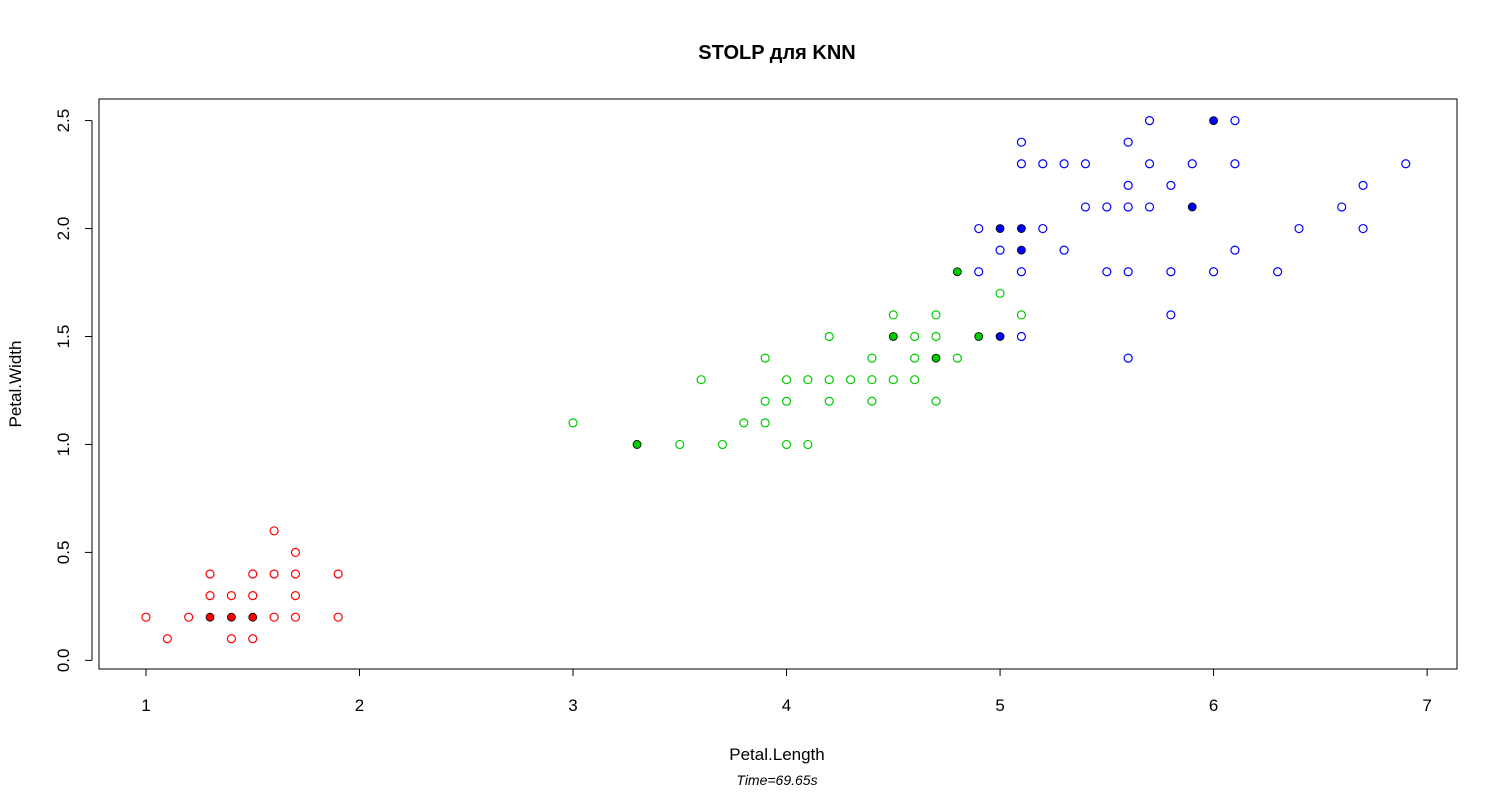 The height and width of the screenshot is (792, 1507). What do you see at coordinates (63, 229) in the screenshot?
I see `y-tick-label: 2.0` at bounding box center [63, 229].